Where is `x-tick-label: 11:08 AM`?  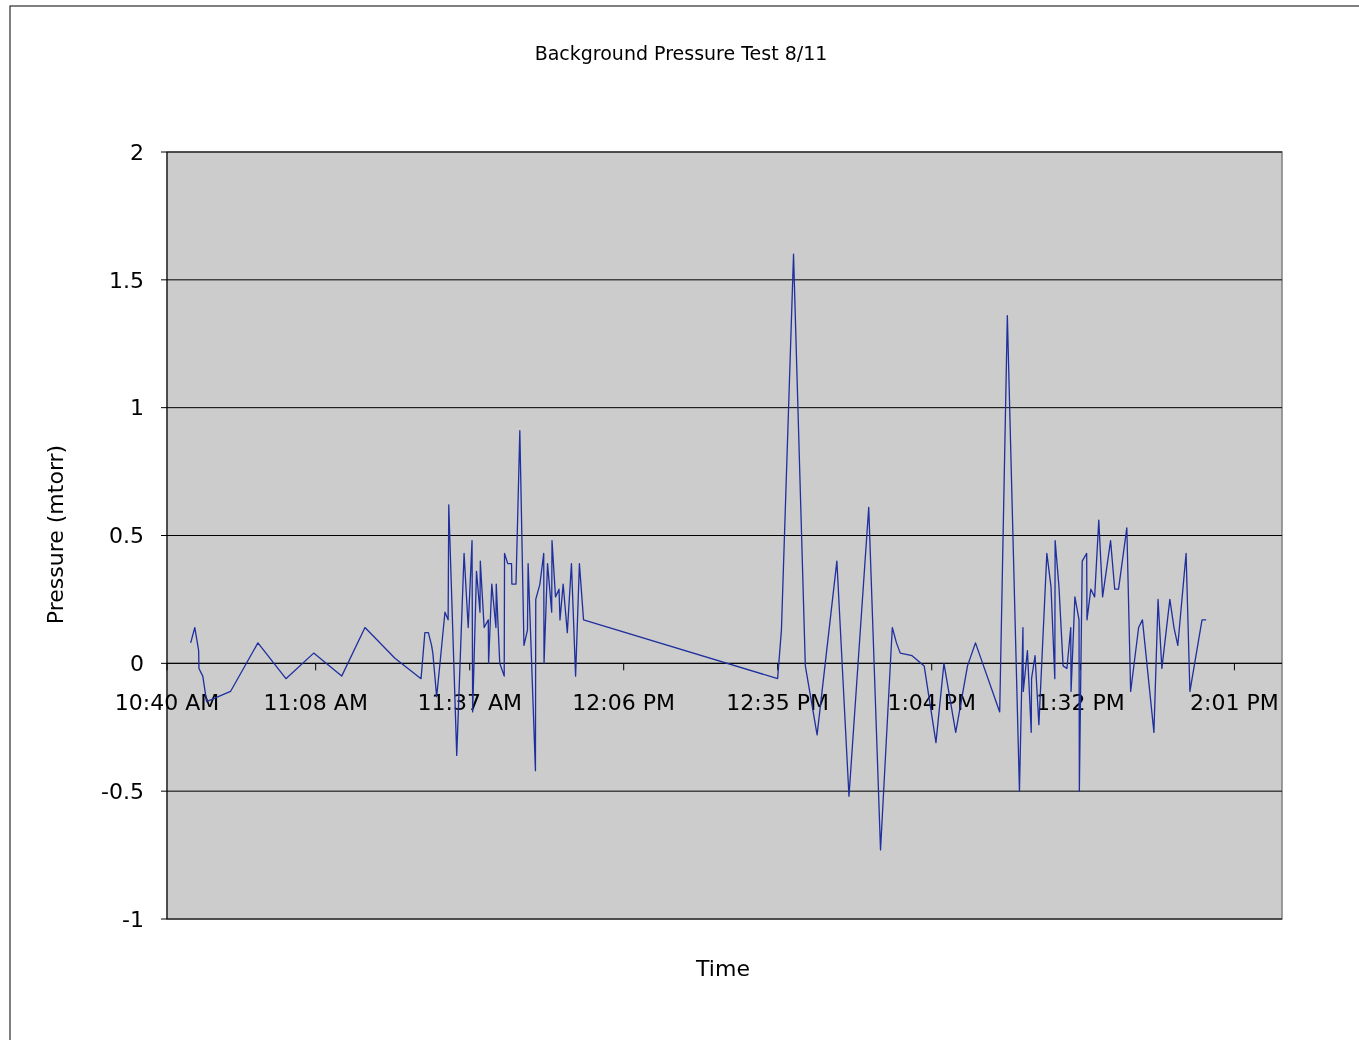
x-tick-label: 11:08 AM is located at coordinates (315, 703).